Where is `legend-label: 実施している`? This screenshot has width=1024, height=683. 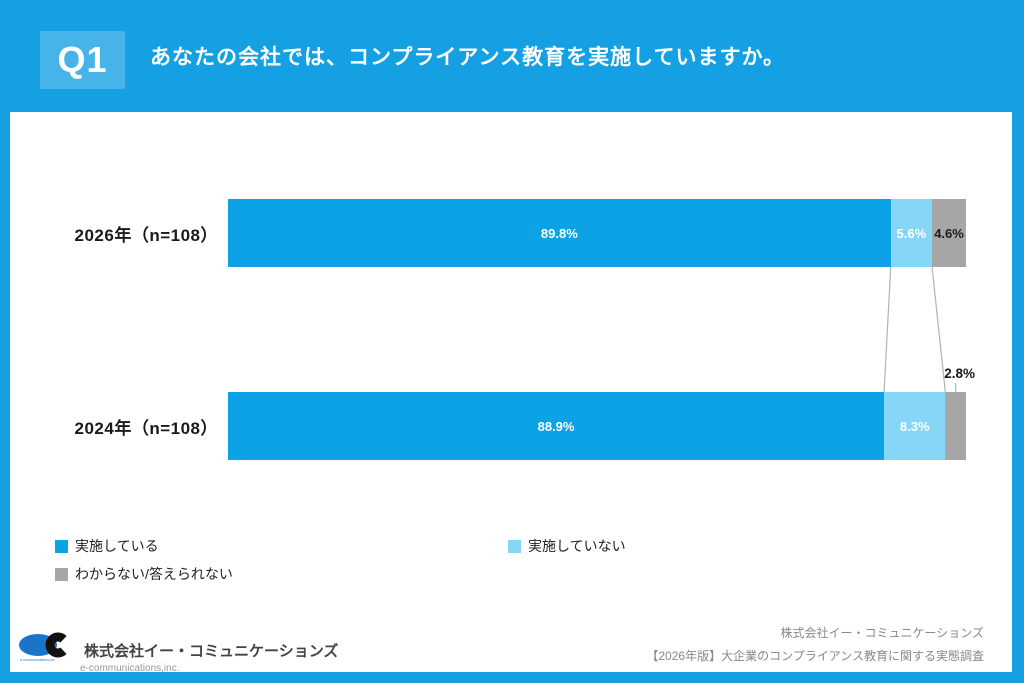
legend-label: 実施している is located at coordinates (117, 546).